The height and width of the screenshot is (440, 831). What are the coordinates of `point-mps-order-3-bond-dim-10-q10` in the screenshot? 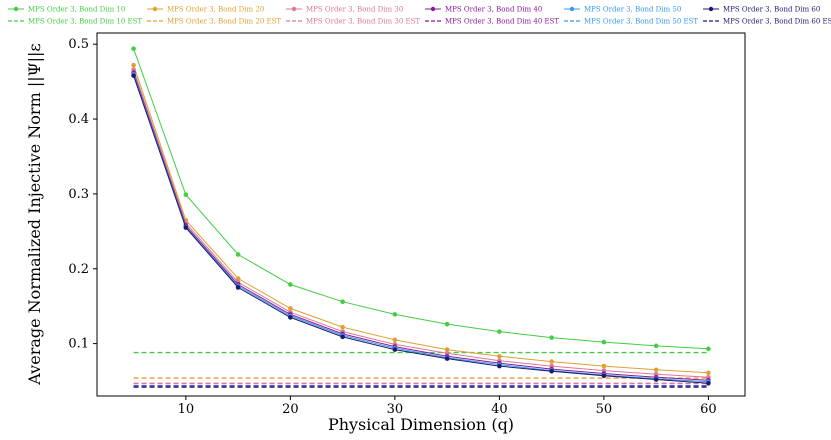 It's located at (186, 194).